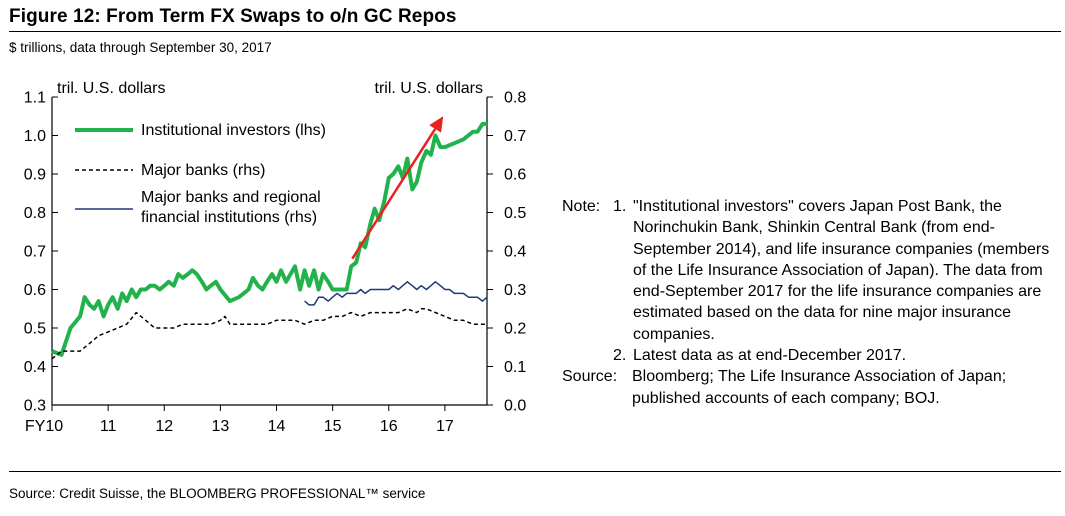 The image size is (1065, 516). Describe the element at coordinates (233, 130) in the screenshot. I see `legend-label-institutional: Institutional investors (lhs)` at that location.